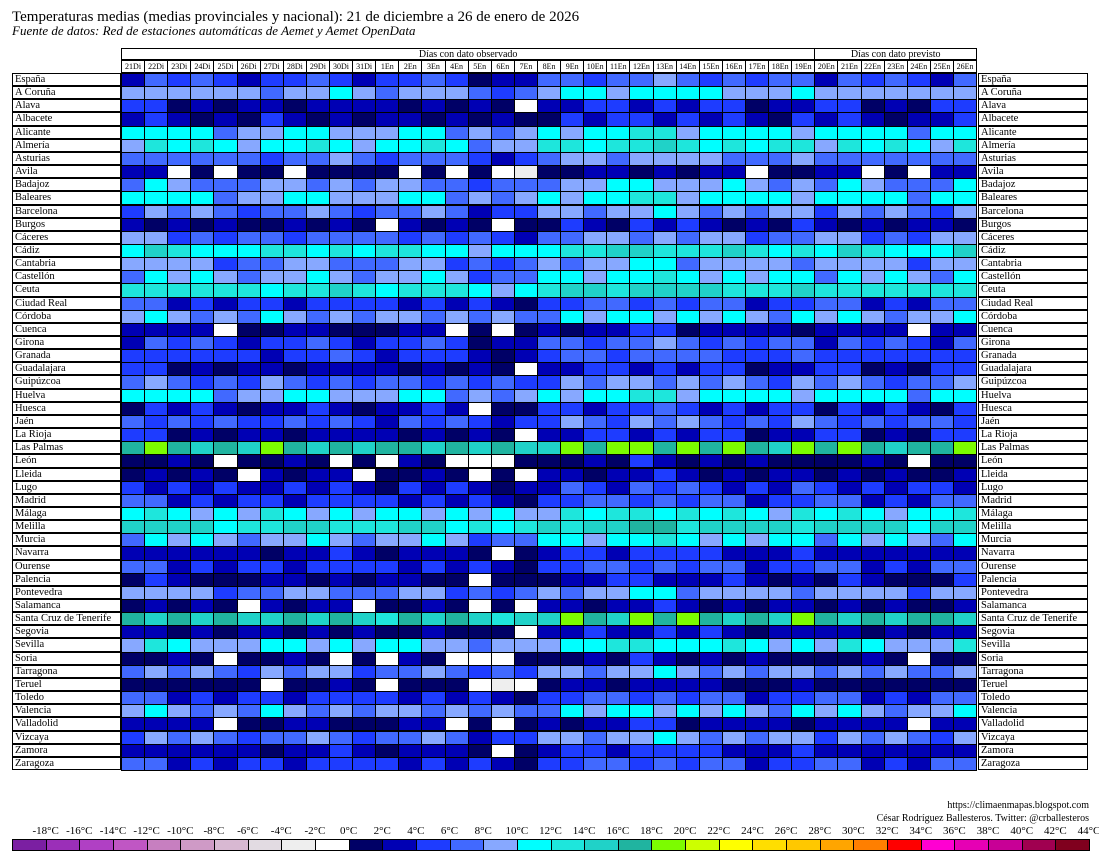  What do you see at coordinates (719, 831) in the screenshot?
I see `legend-tick-label: 22°C` at bounding box center [719, 831].